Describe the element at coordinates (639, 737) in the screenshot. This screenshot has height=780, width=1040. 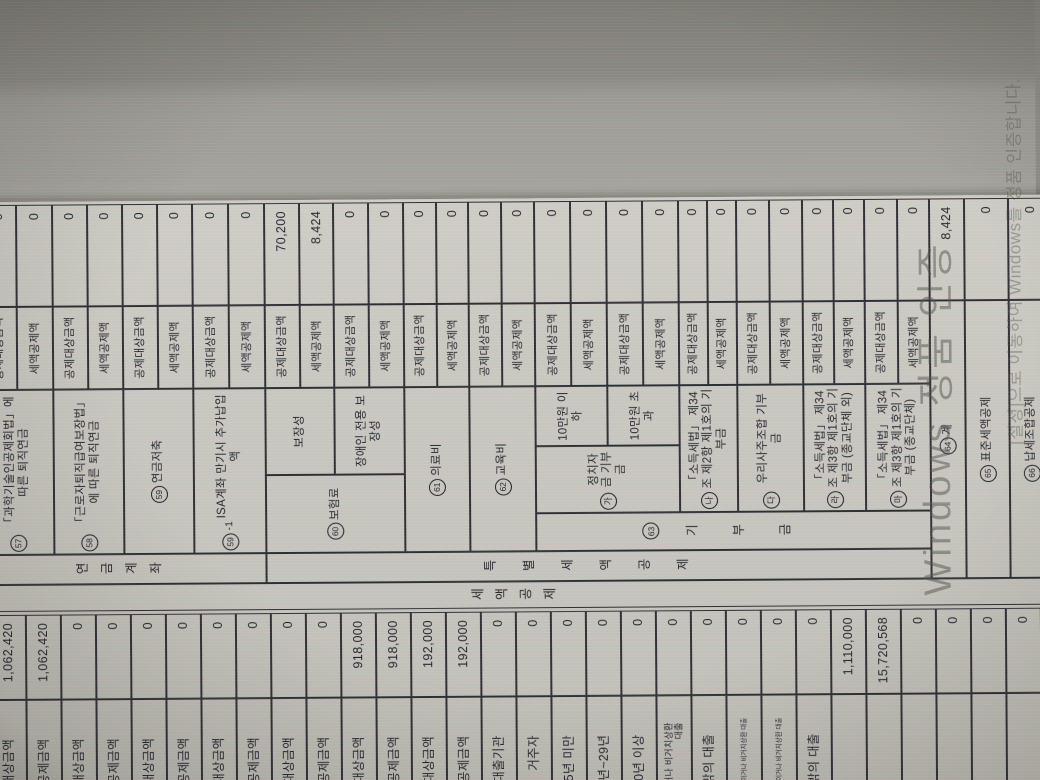
I see `strip-label: 30년 이상` at that location.